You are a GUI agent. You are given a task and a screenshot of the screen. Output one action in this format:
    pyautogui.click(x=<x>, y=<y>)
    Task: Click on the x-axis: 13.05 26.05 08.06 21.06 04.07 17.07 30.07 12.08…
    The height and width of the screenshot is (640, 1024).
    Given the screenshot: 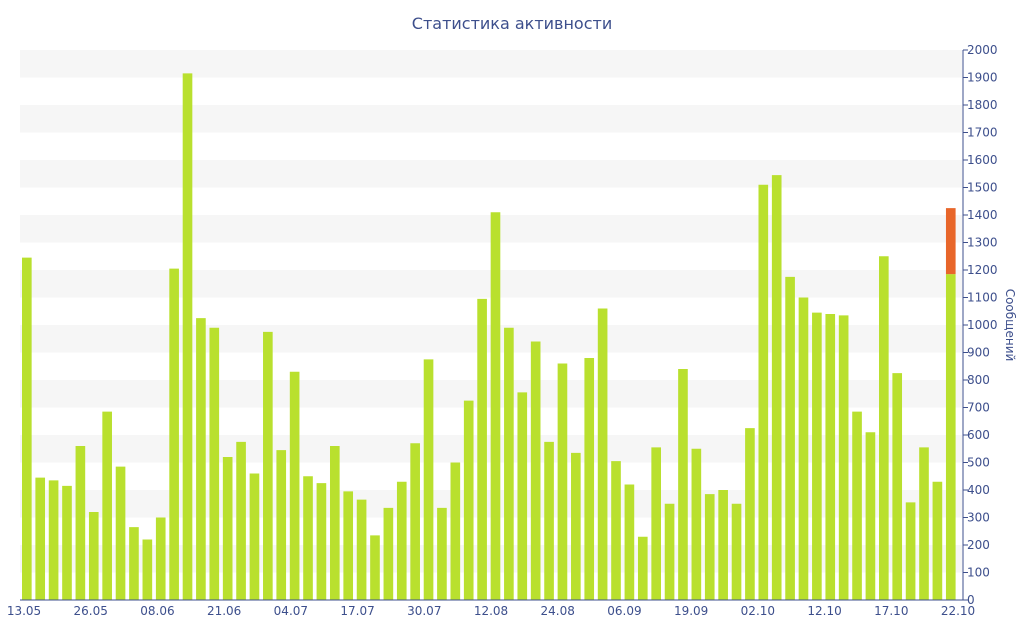 What is the action you would take?
    pyautogui.click(x=491, y=608)
    